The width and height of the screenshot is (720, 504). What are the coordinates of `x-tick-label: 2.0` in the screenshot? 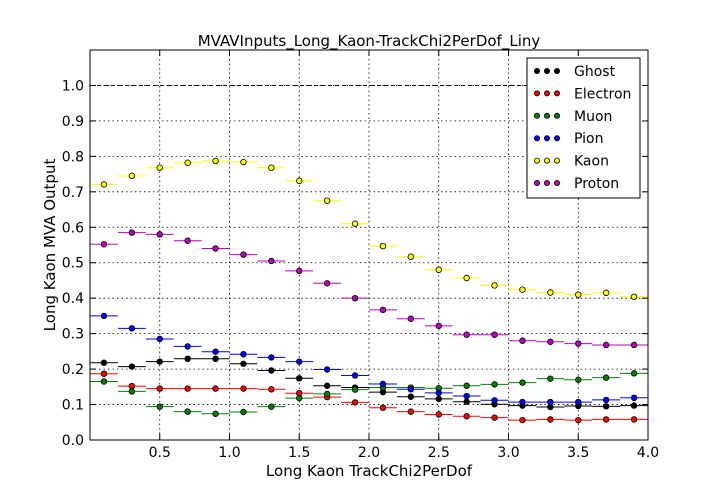 It's located at (369, 453).